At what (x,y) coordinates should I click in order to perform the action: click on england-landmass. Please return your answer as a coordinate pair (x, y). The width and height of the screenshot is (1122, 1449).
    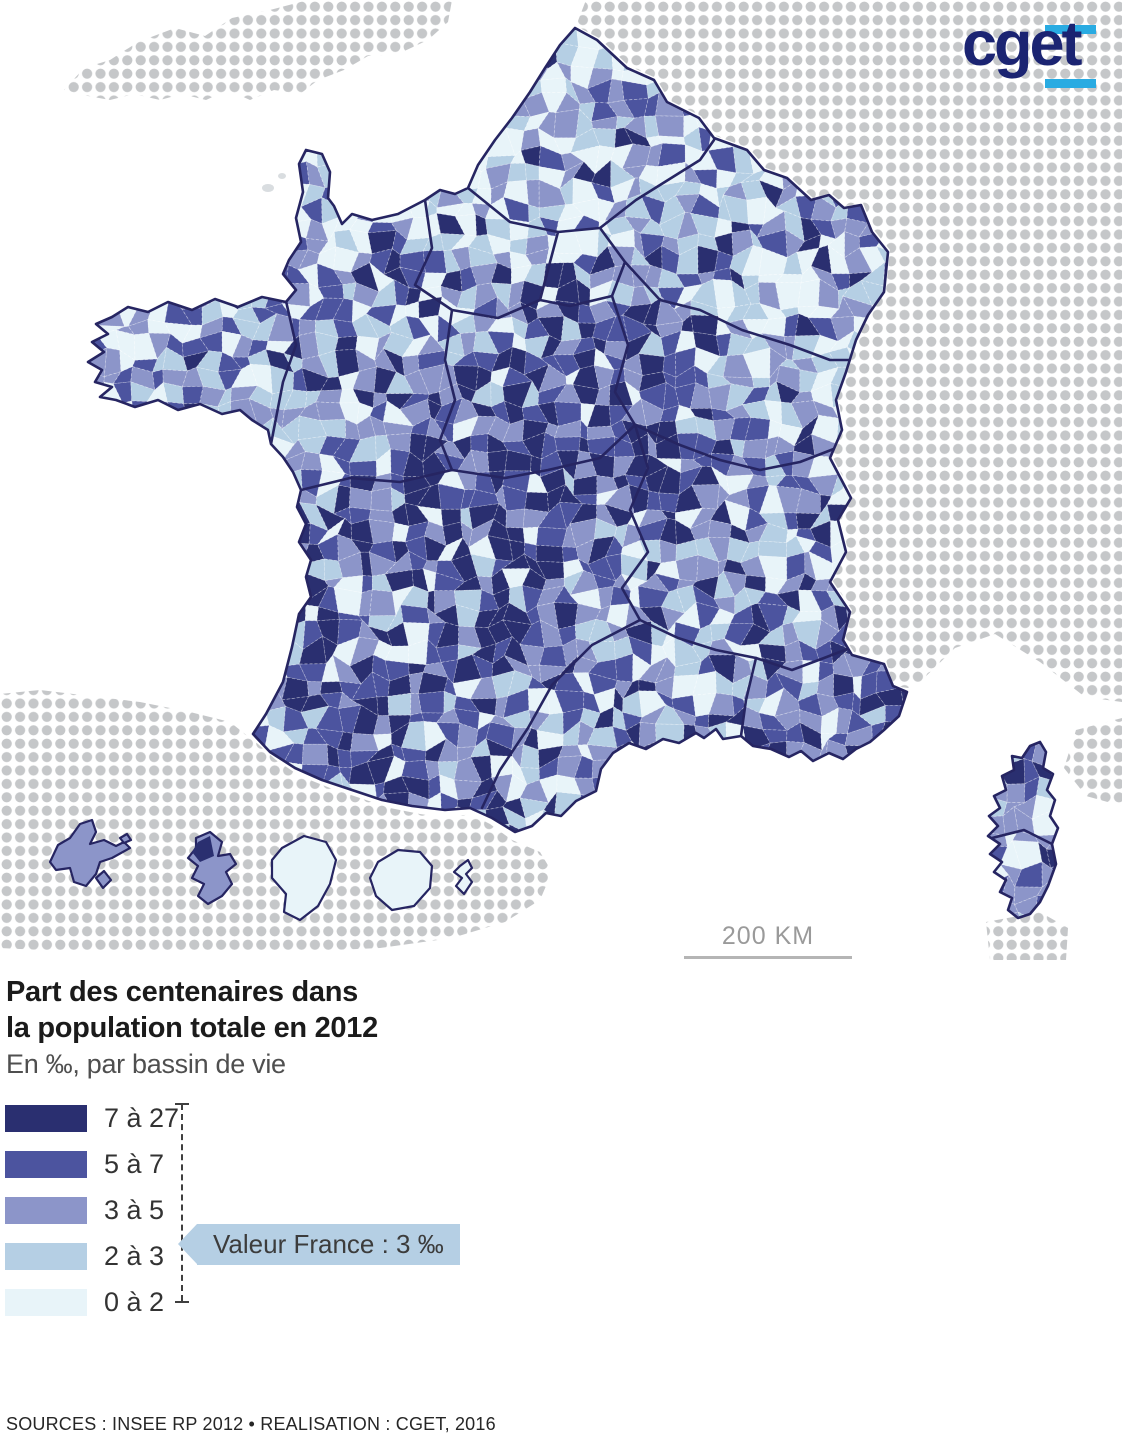
    Looking at the image, I should click on (258, 50).